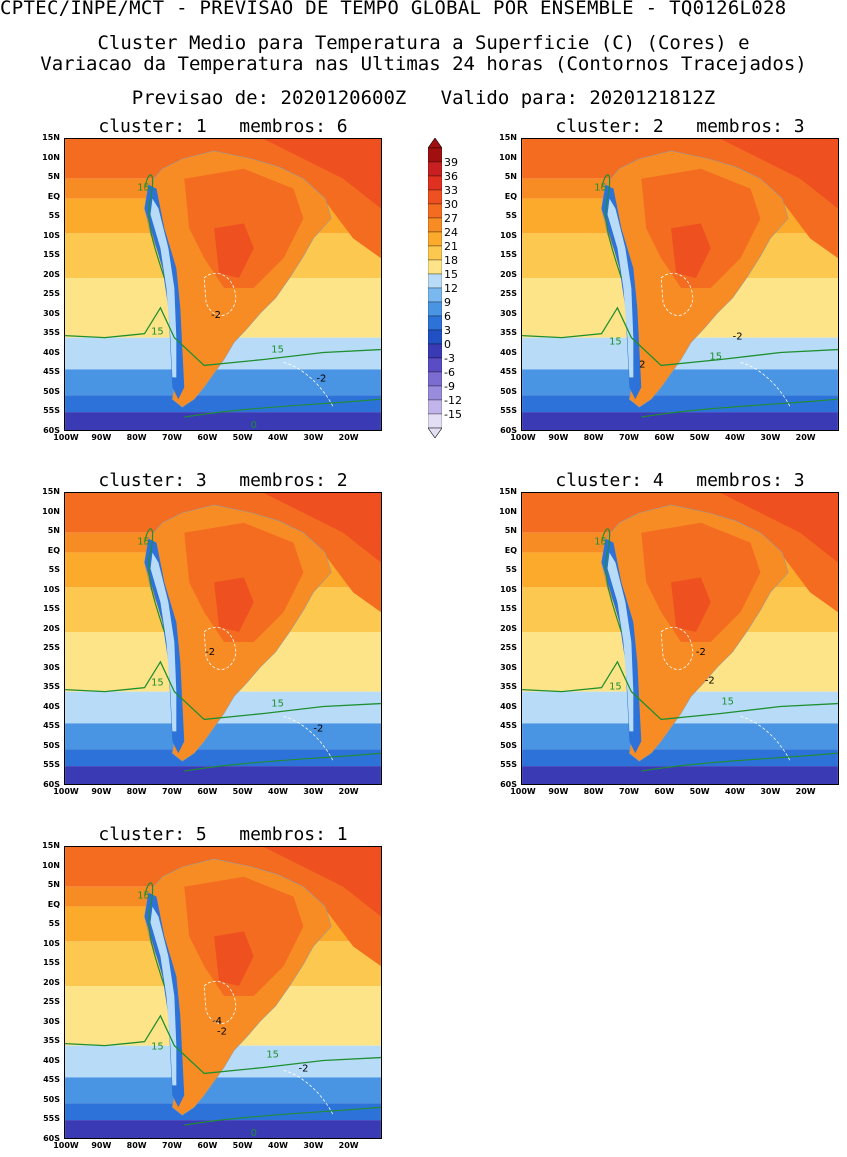  I want to click on lat-tick-label: 60S, so click(51, 784).